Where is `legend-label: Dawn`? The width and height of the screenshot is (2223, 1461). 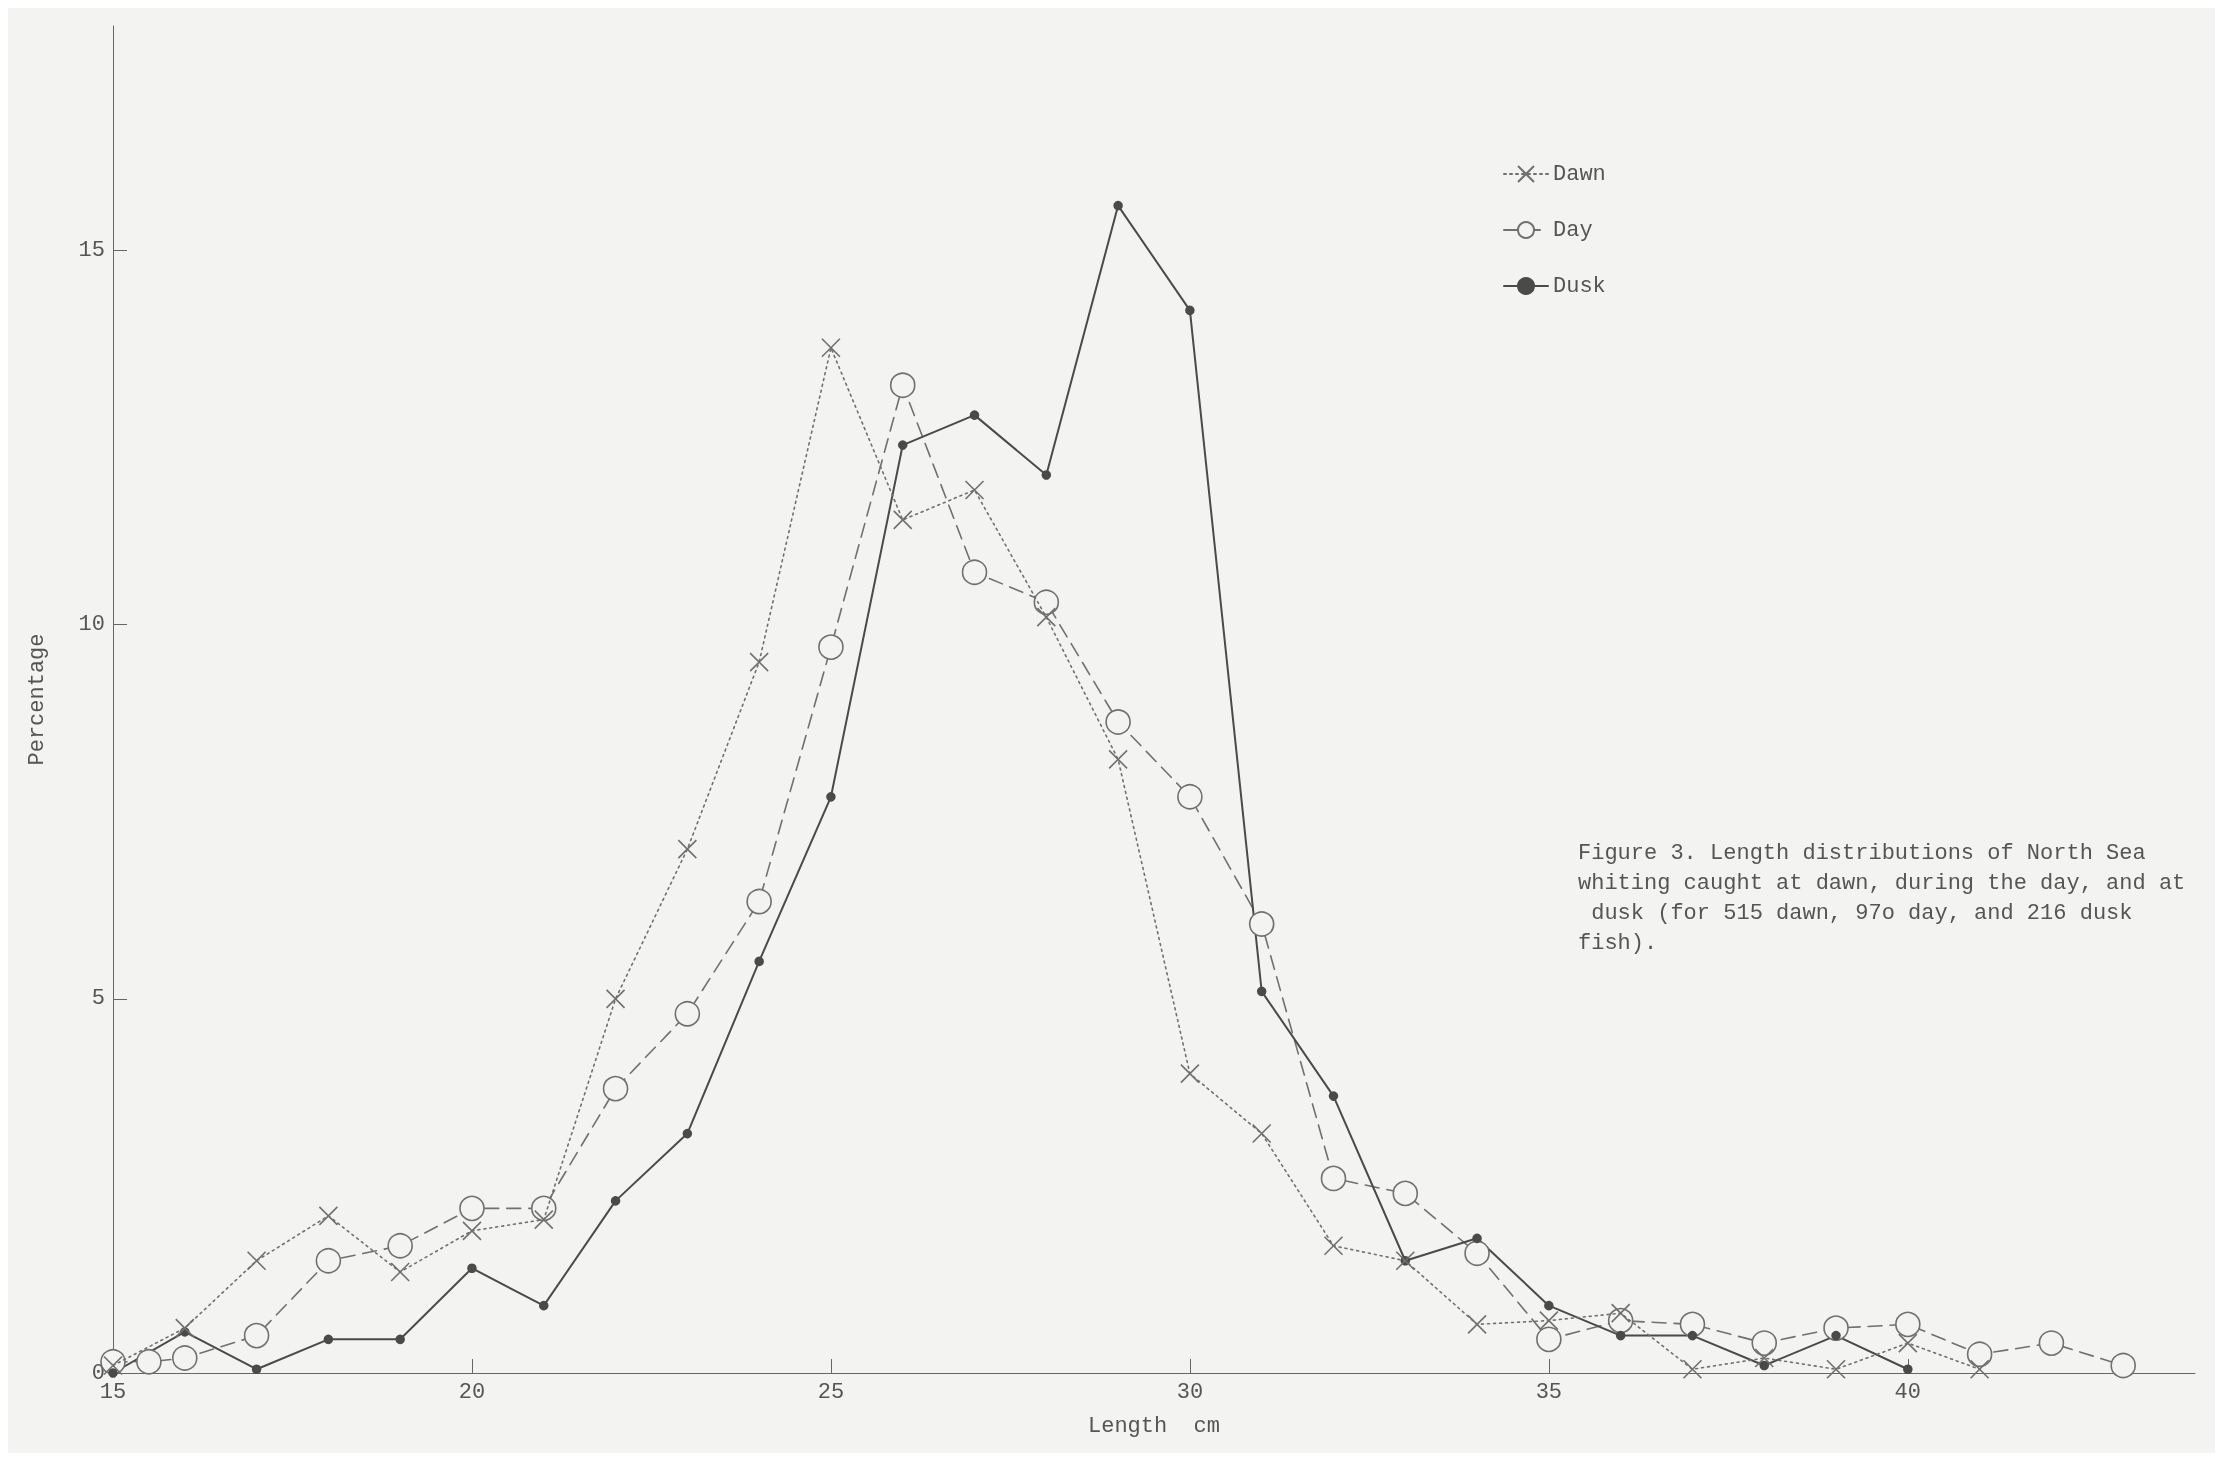 legend-label: Dawn is located at coordinates (1579, 174).